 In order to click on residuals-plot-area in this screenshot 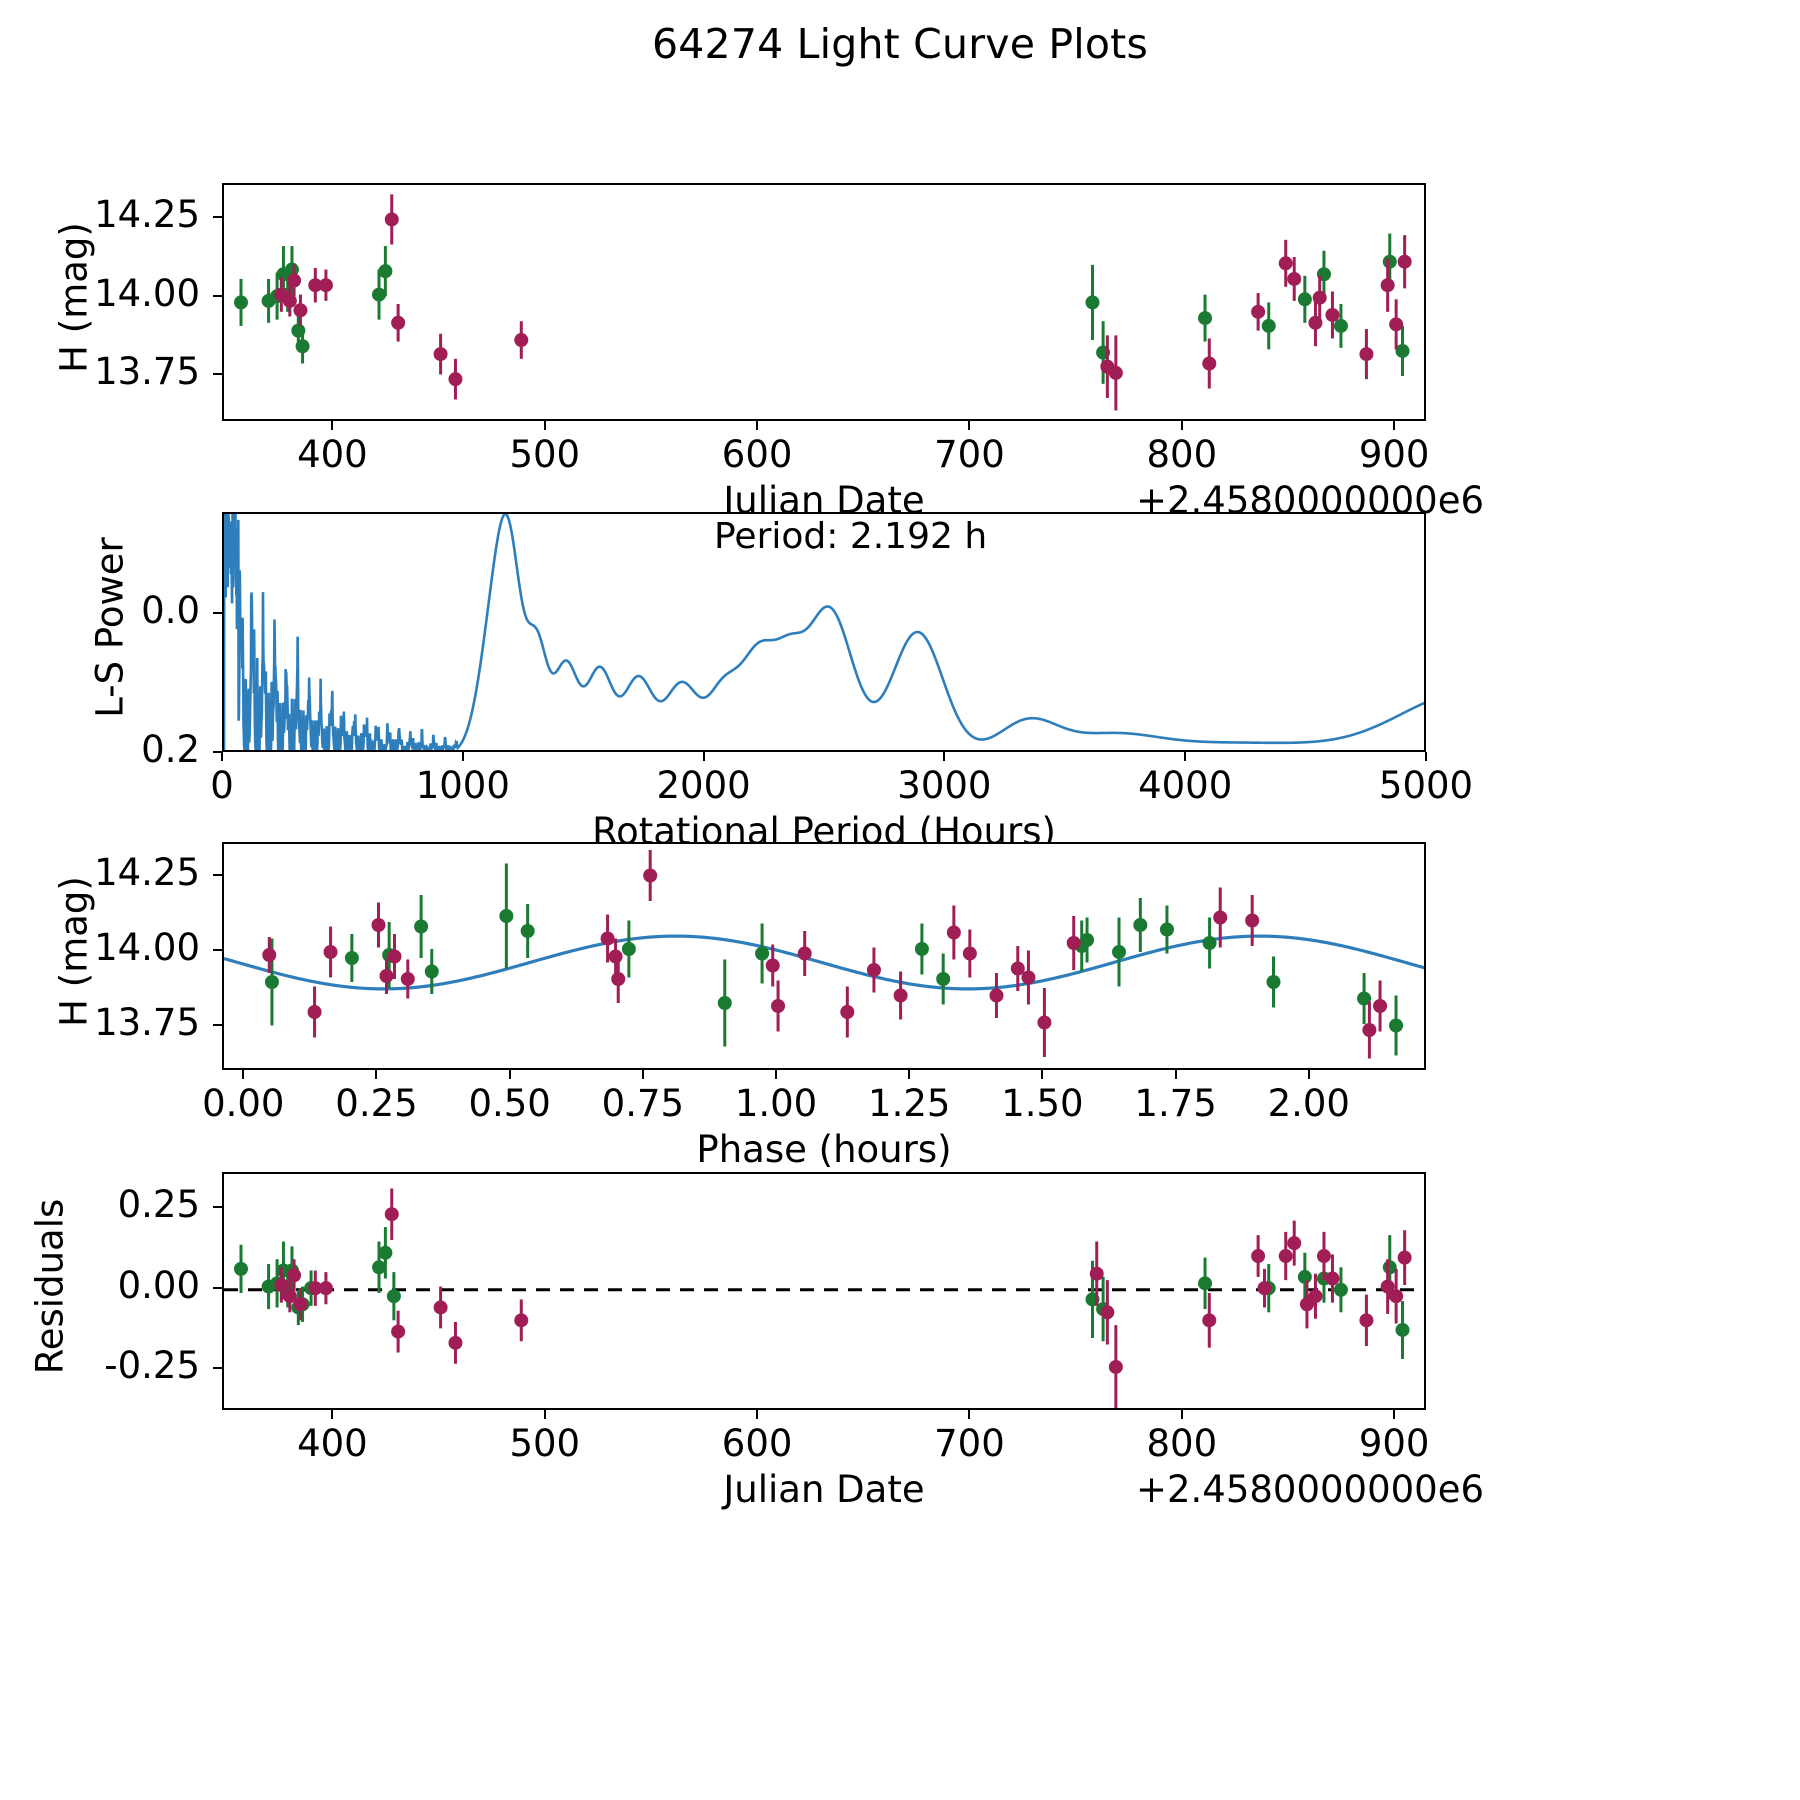, I will do `click(824, 1298)`.